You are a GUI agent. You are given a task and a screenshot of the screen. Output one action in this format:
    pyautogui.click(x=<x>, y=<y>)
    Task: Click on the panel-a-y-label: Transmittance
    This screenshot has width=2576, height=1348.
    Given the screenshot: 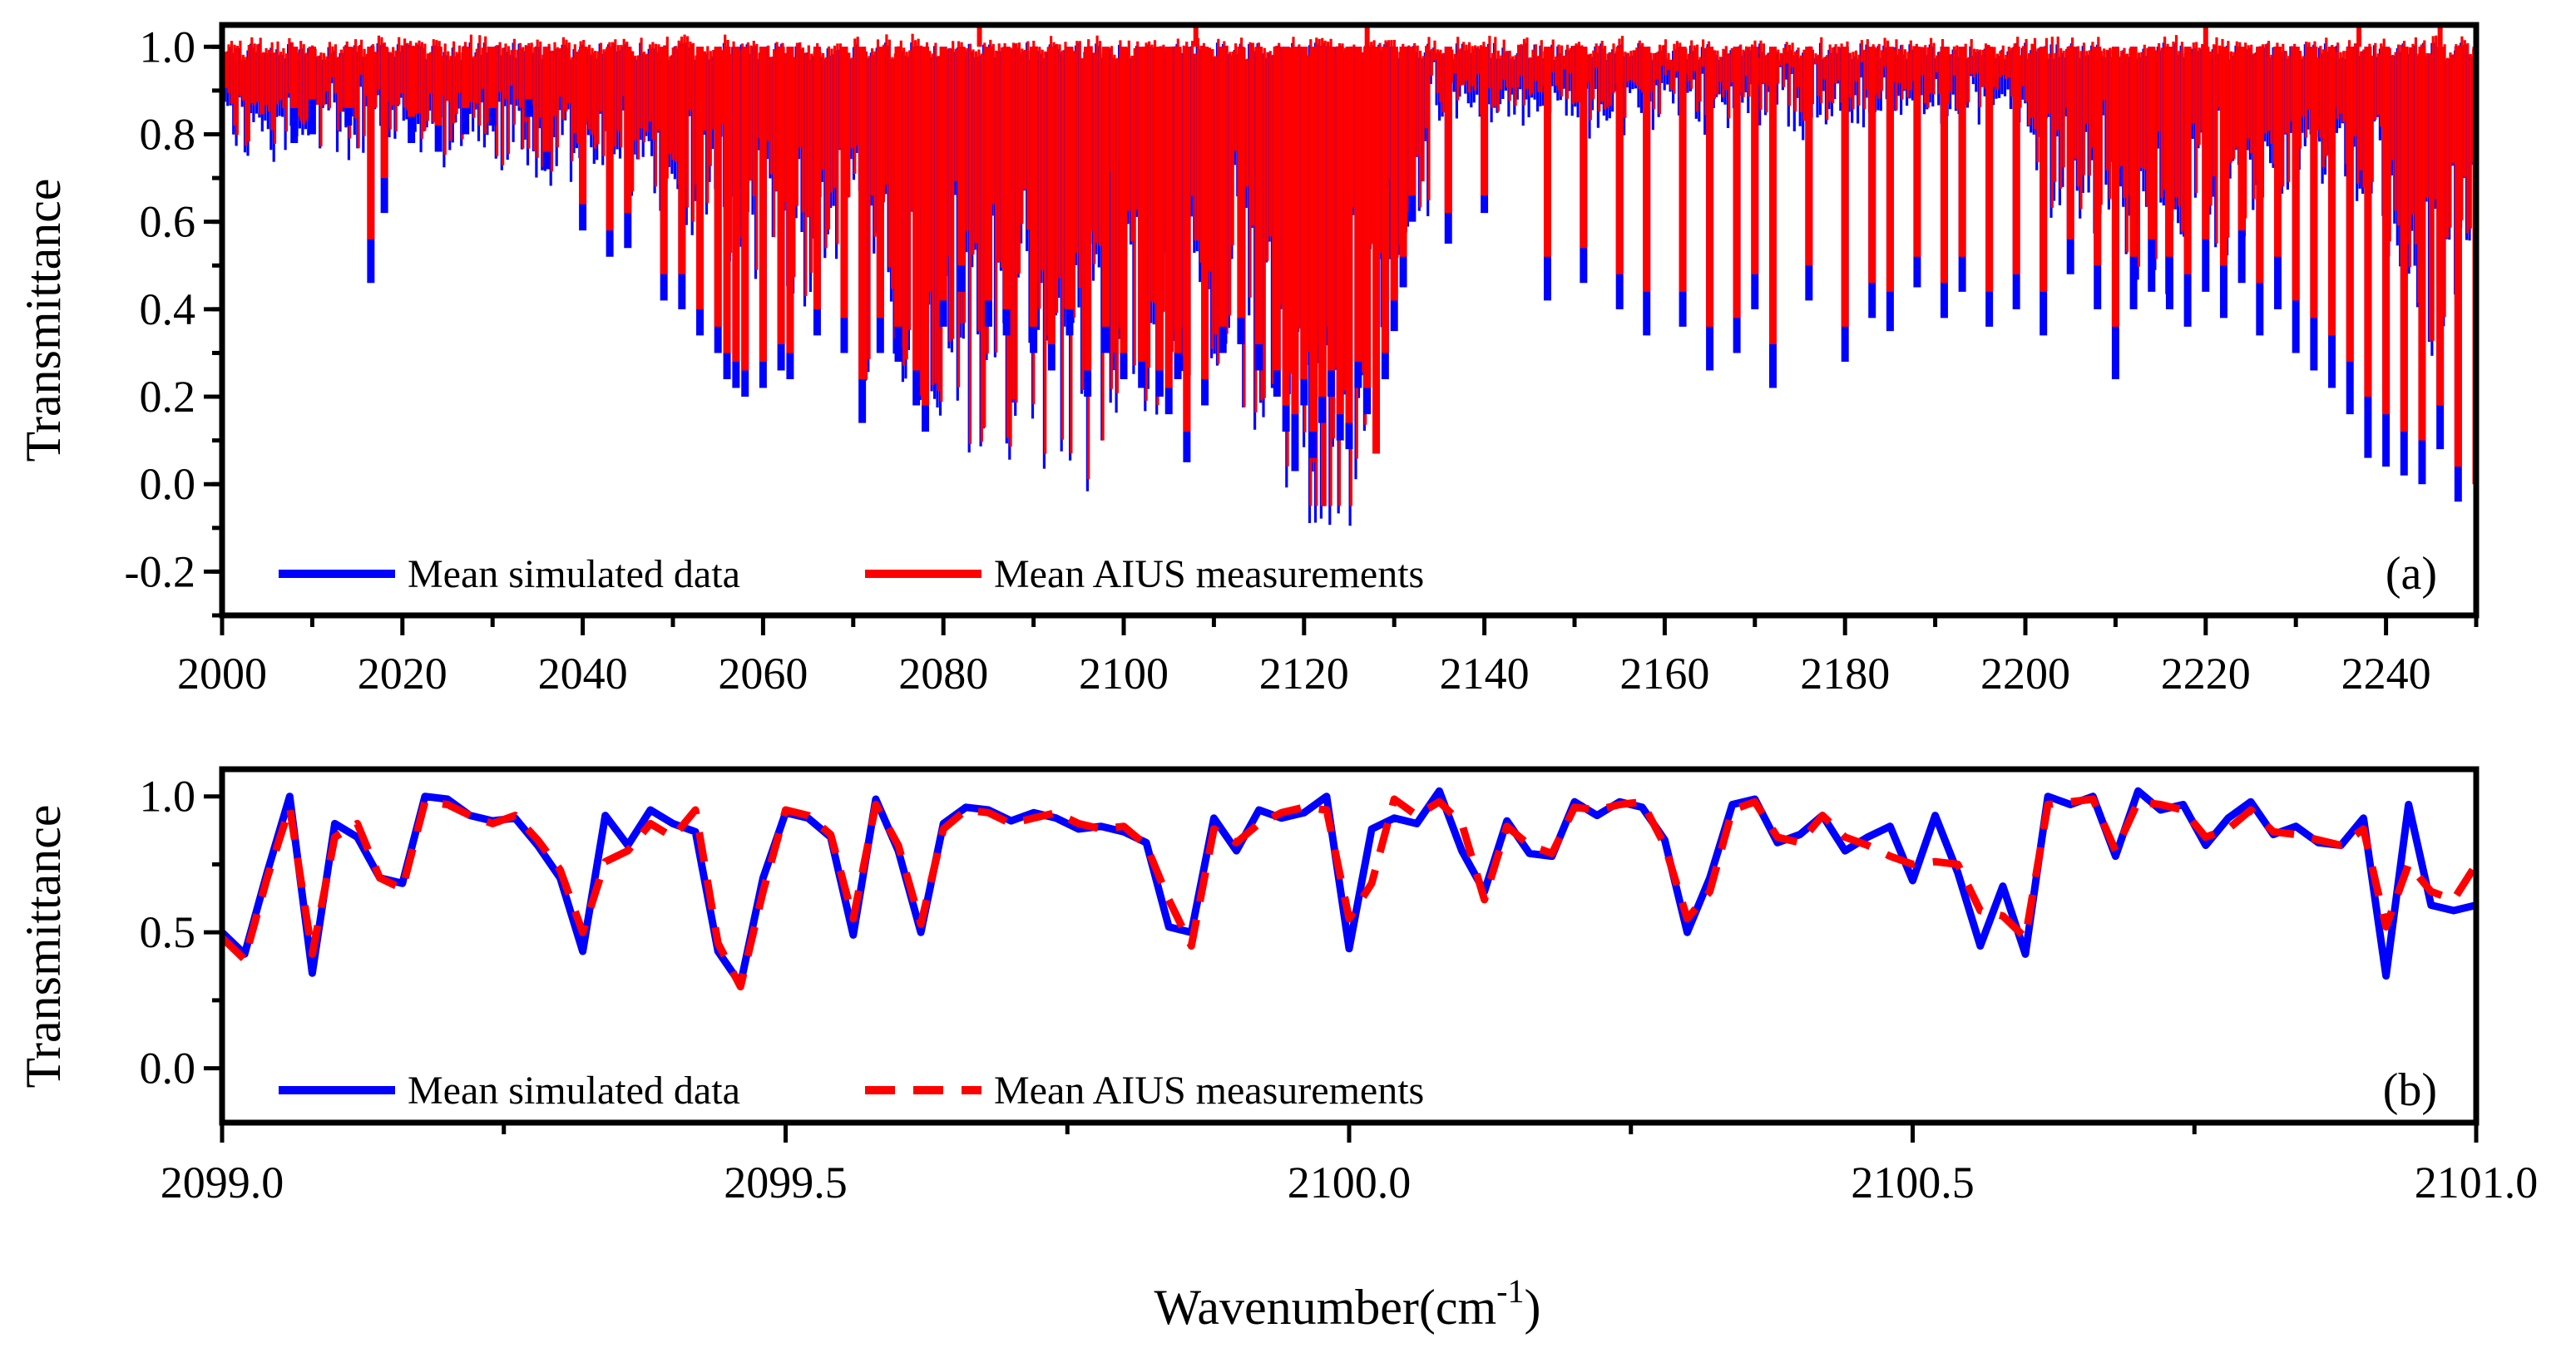 What is the action you would take?
    pyautogui.click(x=43, y=320)
    